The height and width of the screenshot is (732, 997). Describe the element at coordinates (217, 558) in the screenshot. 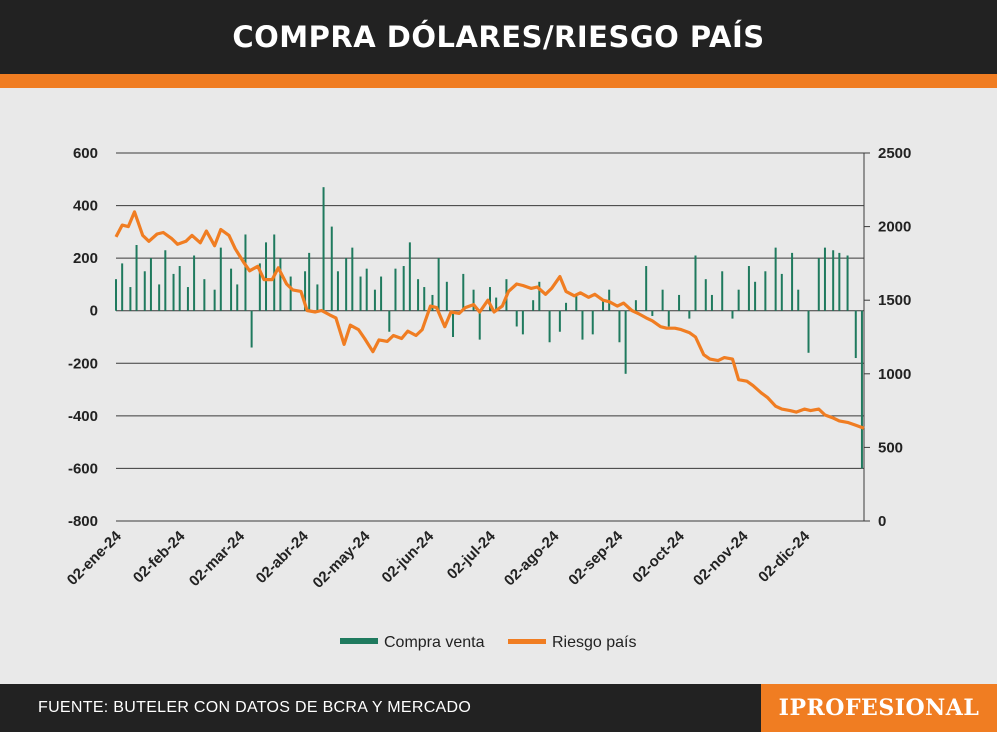

I see `x-tick-label: 02-mar-24` at that location.